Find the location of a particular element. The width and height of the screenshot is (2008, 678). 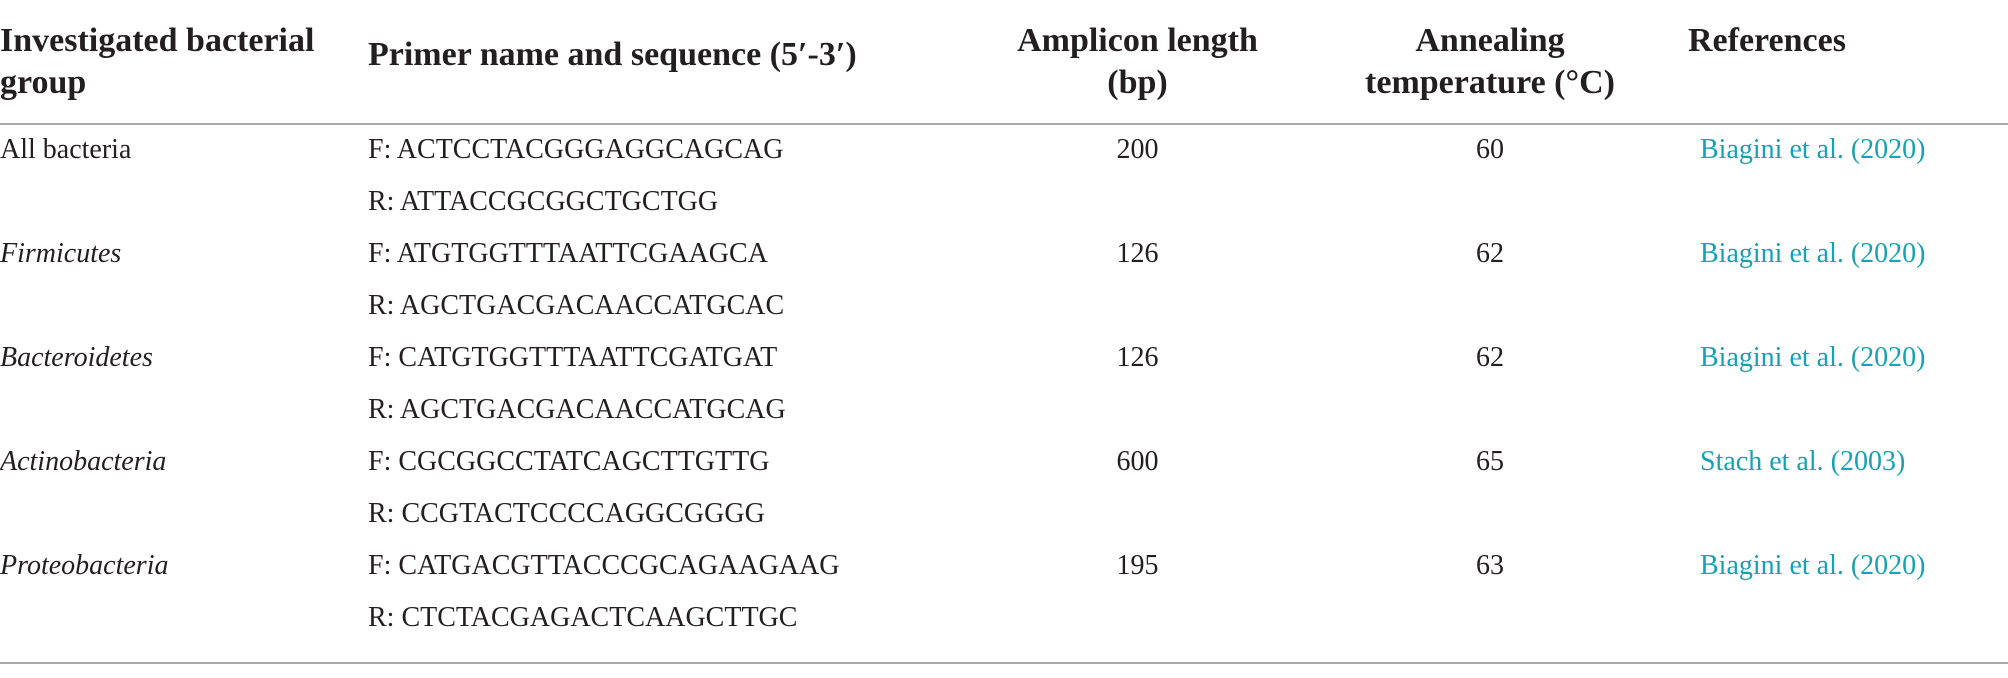

cell-amplicon-length: 200 is located at coordinates (1137, 149).